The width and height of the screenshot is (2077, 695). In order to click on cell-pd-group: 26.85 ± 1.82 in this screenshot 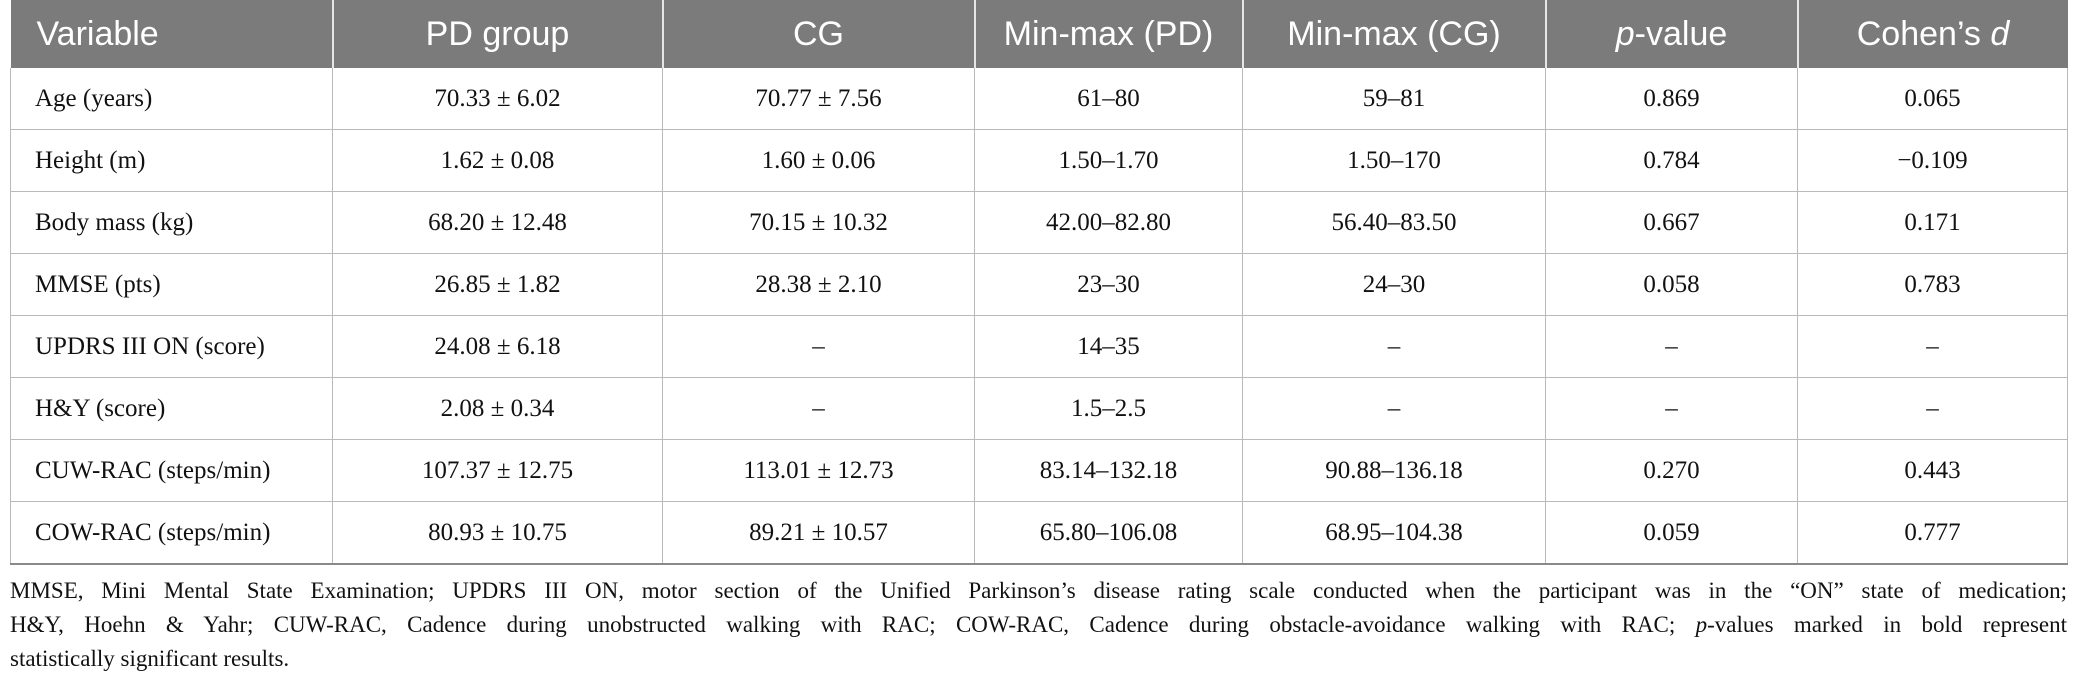, I will do `click(497, 284)`.